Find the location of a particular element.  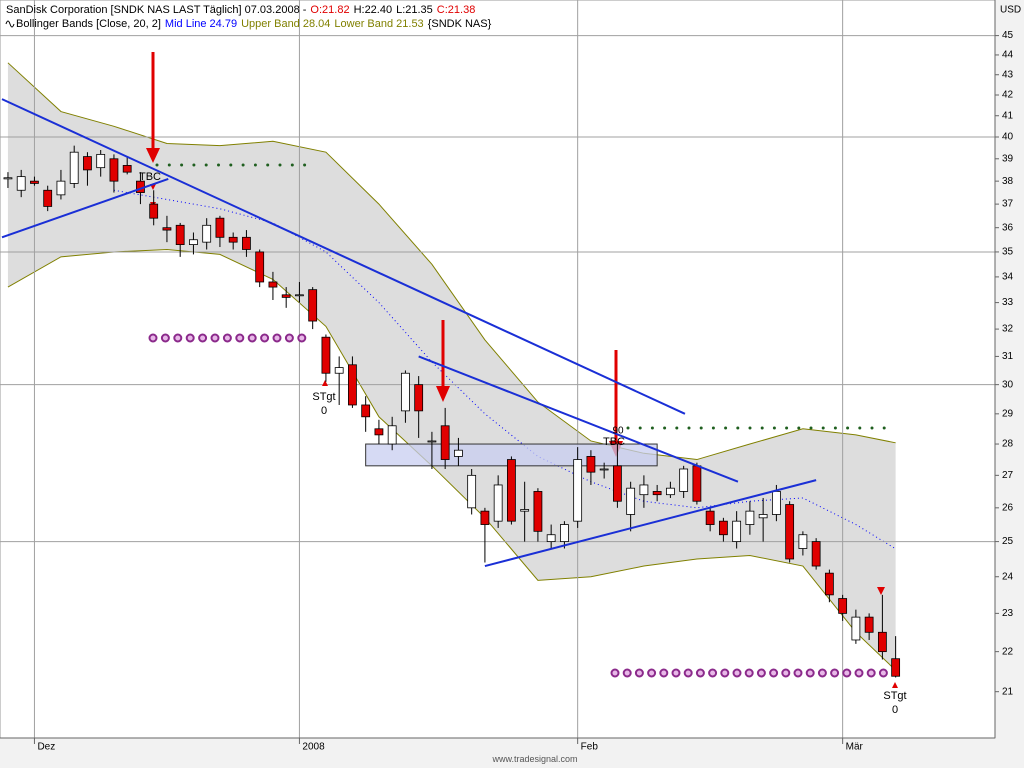

trend-line is located at coordinates (85, 208).